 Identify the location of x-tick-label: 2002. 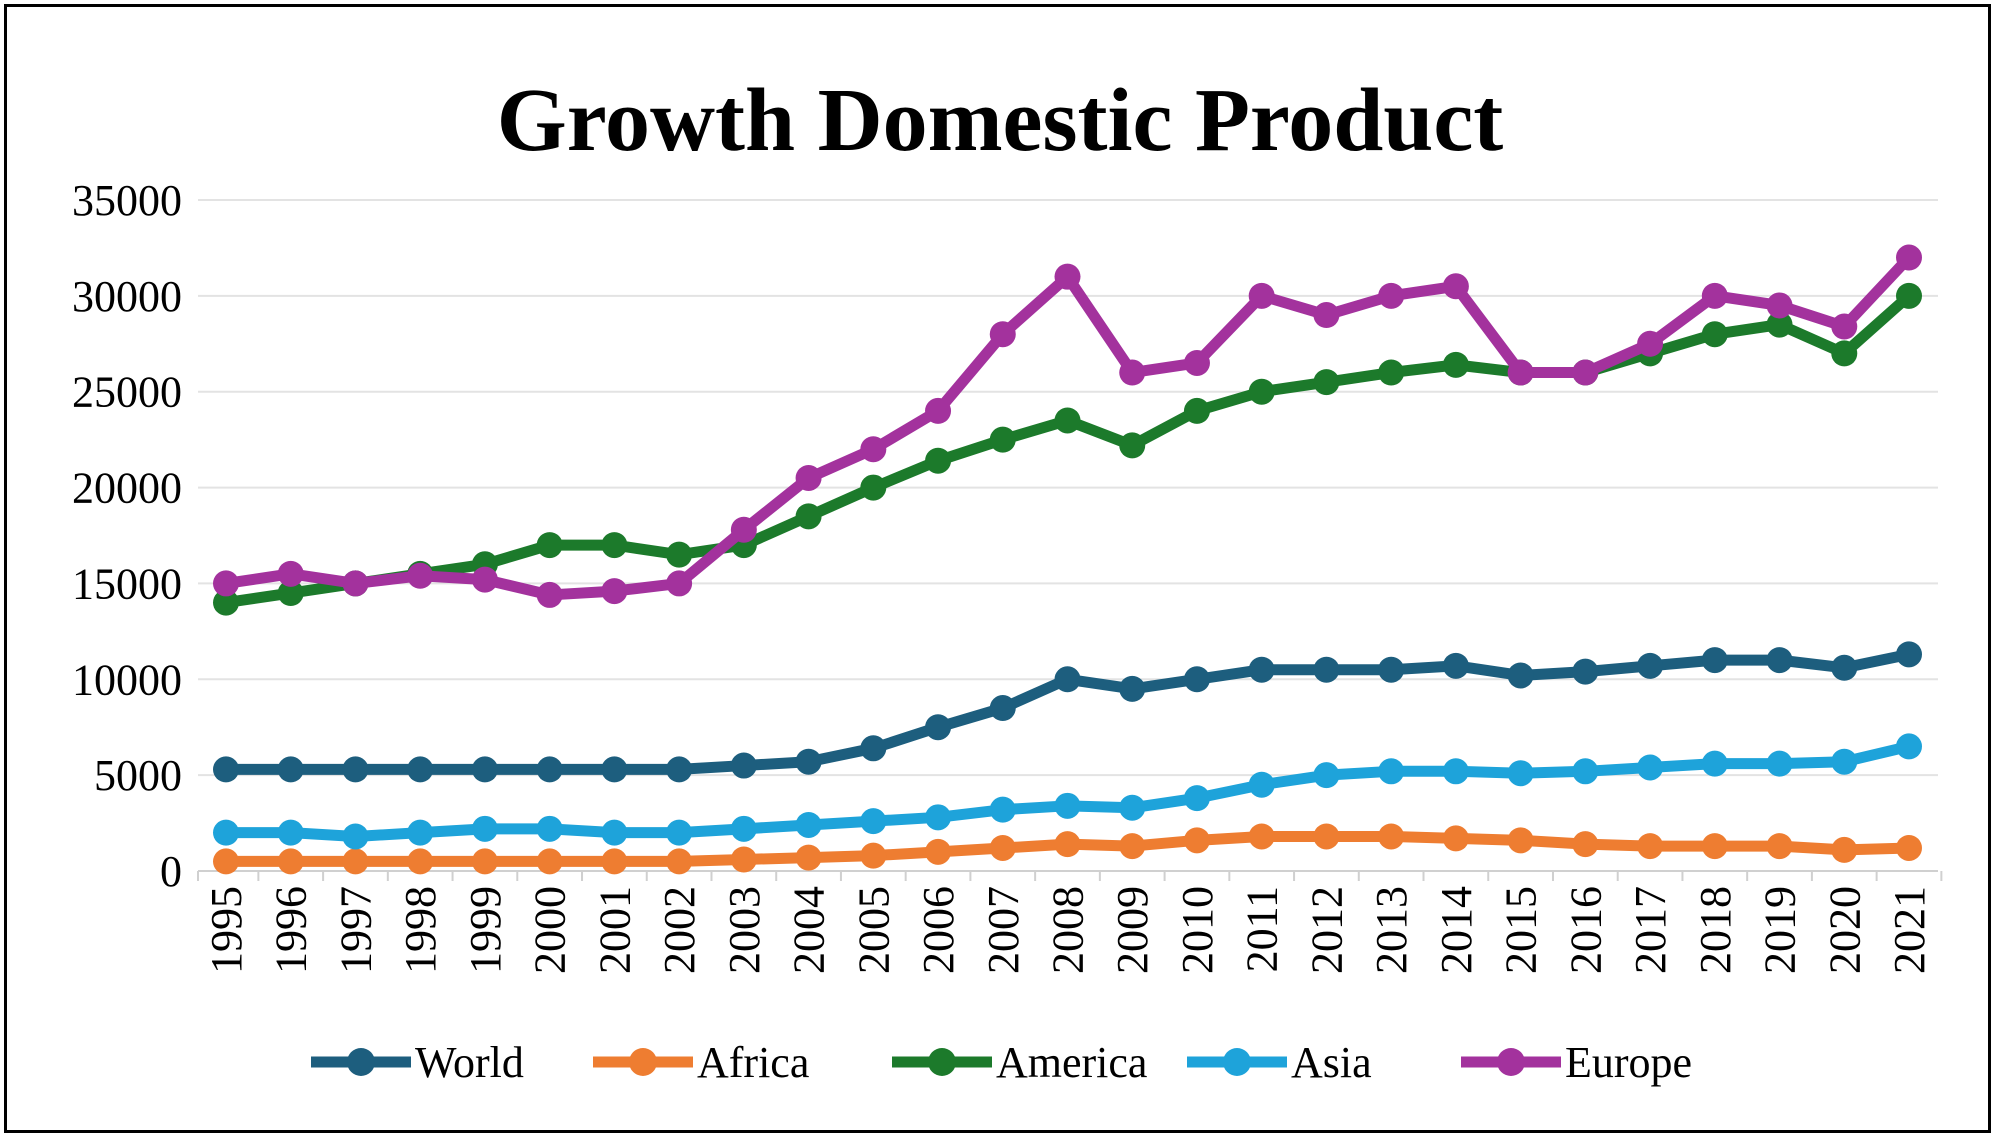
(679, 930).